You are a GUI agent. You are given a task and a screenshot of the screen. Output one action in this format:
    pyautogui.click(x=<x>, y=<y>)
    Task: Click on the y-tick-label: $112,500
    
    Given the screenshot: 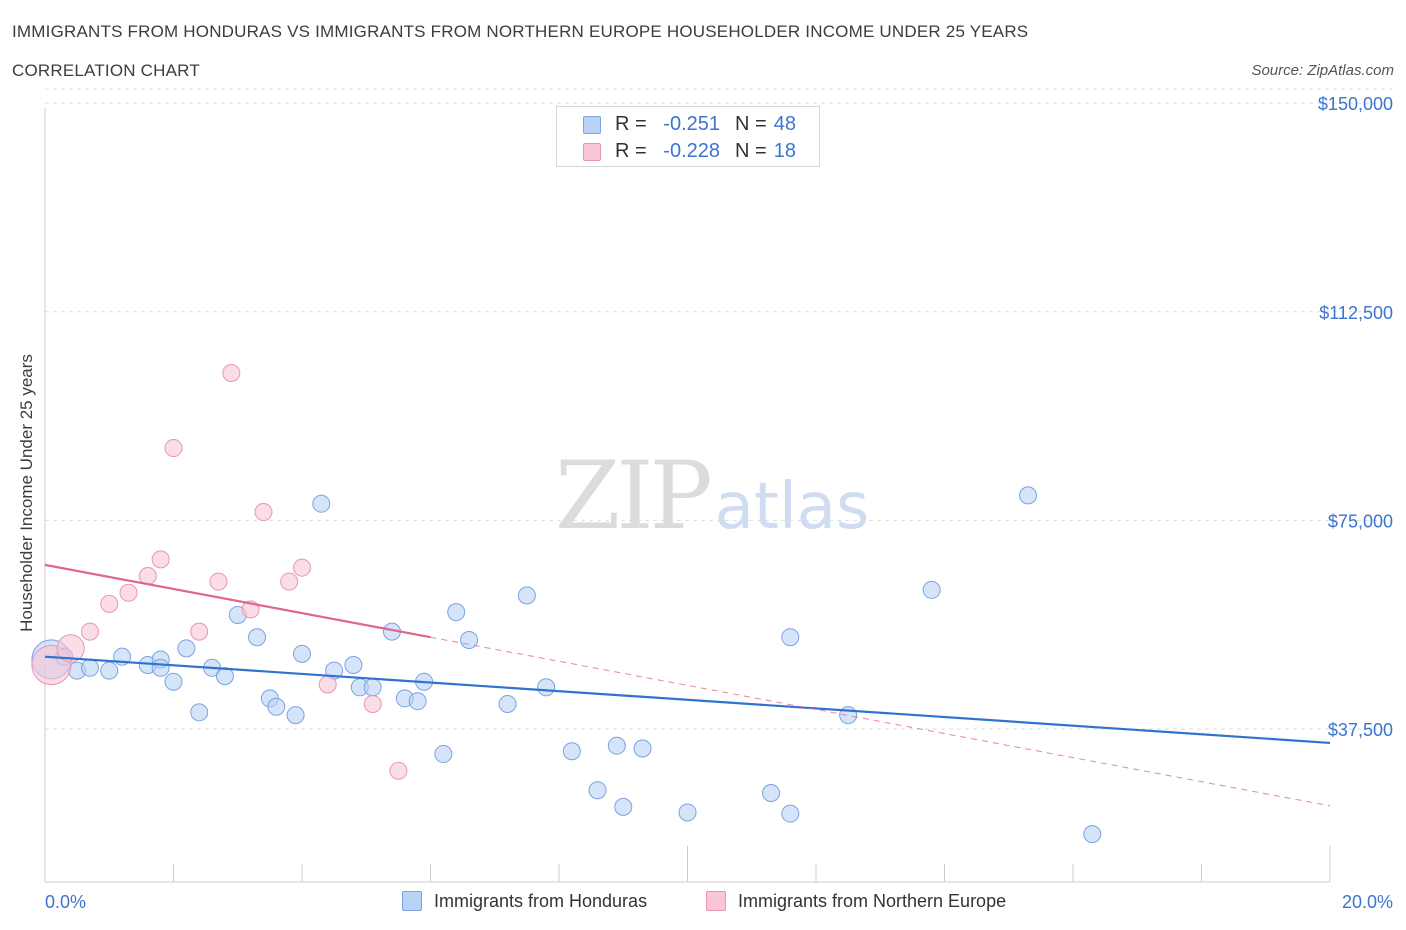 What is the action you would take?
    pyautogui.click(x=1356, y=313)
    